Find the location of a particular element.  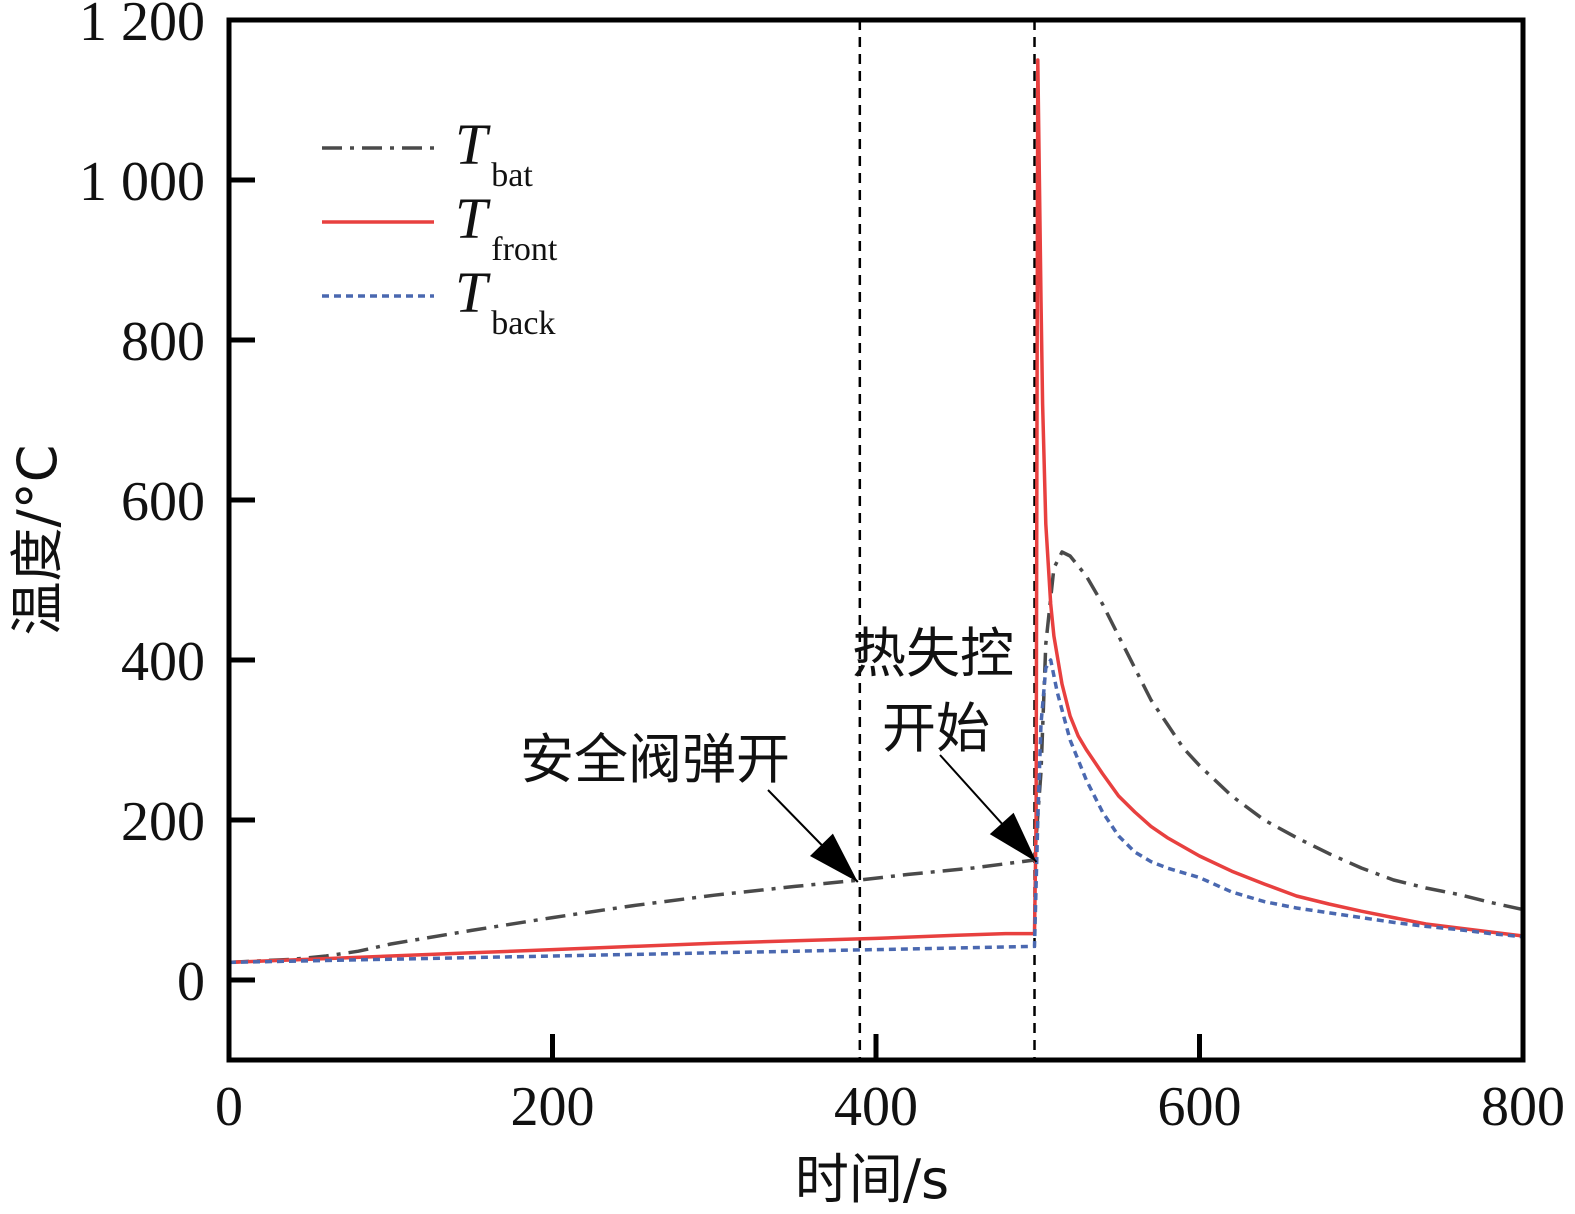

legend-label-sub: bat is located at coordinates (512, 175).